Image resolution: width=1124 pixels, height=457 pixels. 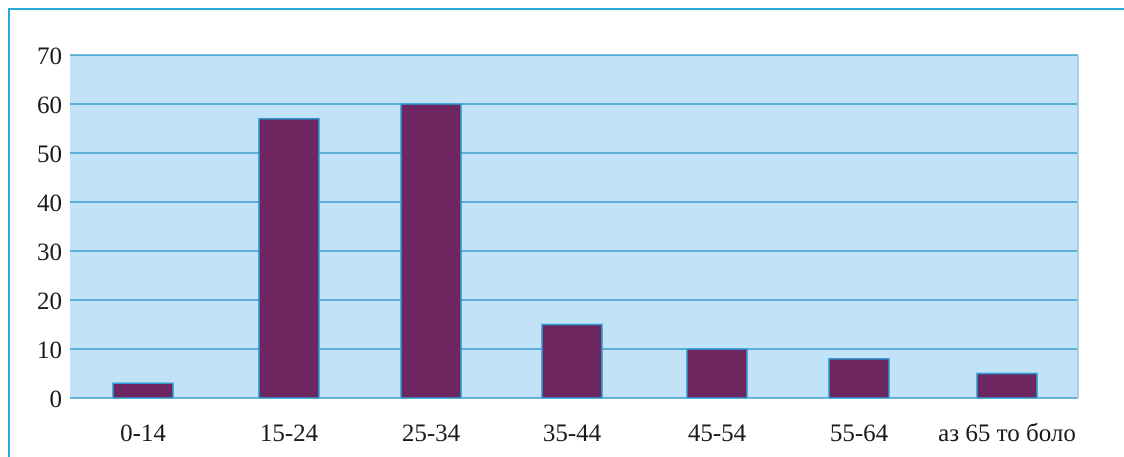 What do you see at coordinates (143, 433) in the screenshot?
I see `x-tick-label: 0-14` at bounding box center [143, 433].